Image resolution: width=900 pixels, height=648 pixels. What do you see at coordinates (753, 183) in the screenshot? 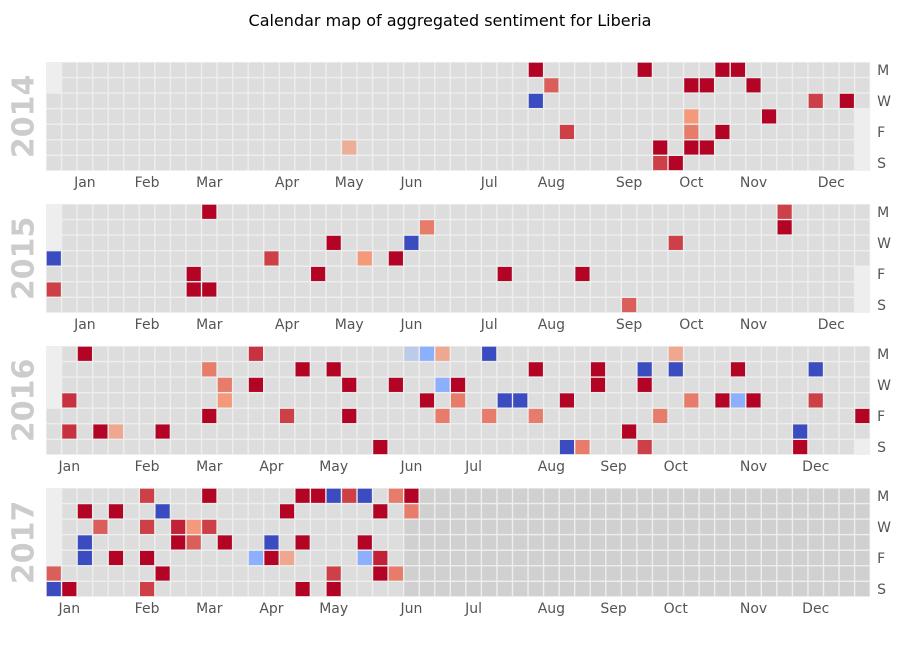
I see `month-label: Nov` at bounding box center [753, 183].